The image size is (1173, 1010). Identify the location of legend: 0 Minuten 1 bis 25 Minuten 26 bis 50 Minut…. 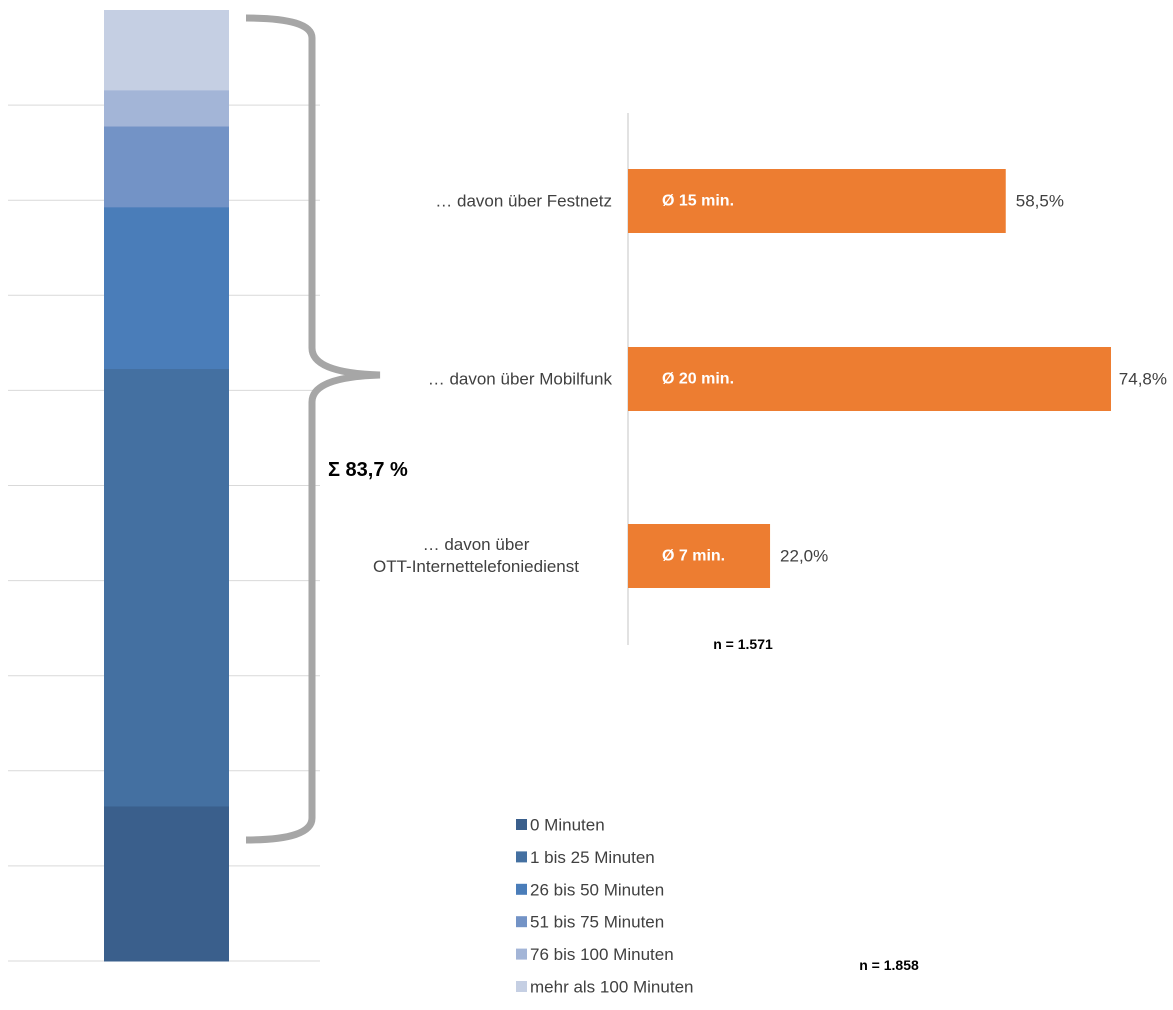
(604, 906).